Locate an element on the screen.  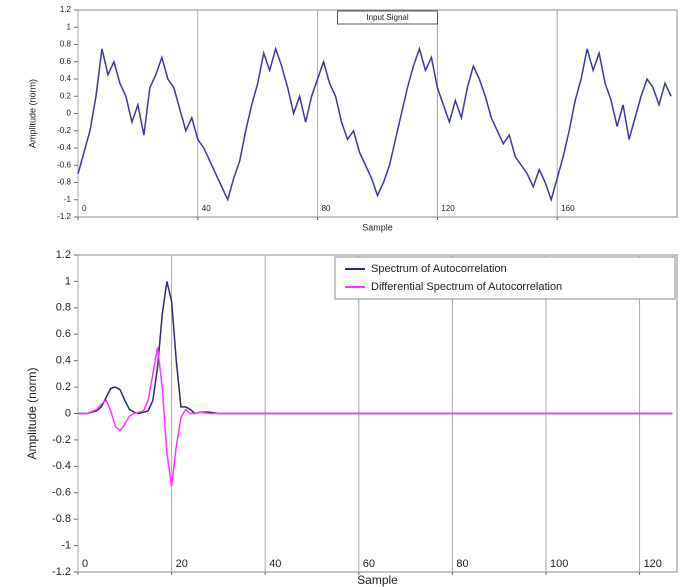
legend-label: Spectrum of Autocorrelation is located at coordinates (439, 269).